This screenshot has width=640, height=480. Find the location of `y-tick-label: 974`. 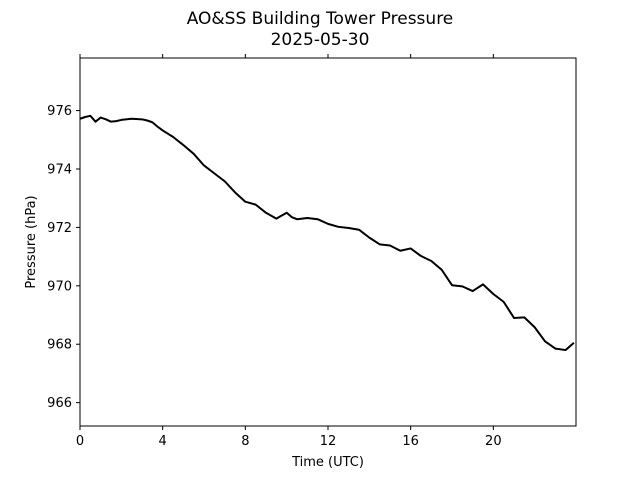

y-tick-label: 974 is located at coordinates (59, 169).